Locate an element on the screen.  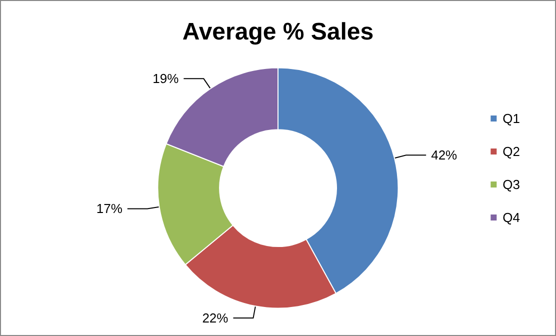
legend-label: Q3 is located at coordinates (511, 184).